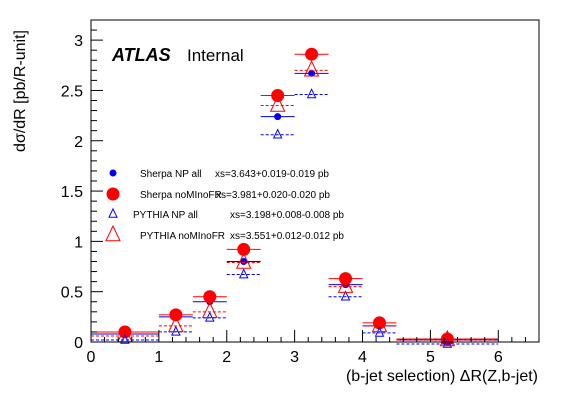 The image size is (567, 409). I want to click on y-tick-label: 1.5, so click(72, 192).